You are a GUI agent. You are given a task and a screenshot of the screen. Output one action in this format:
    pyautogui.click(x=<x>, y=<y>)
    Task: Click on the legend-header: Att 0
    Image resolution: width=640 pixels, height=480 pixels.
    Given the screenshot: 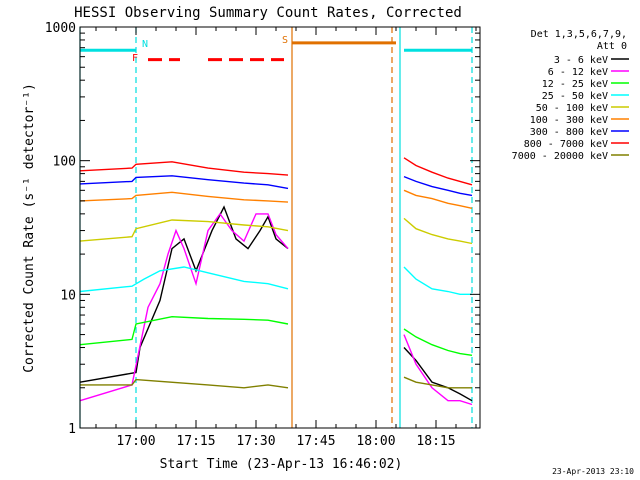 What is the action you would take?
    pyautogui.click(x=612, y=46)
    